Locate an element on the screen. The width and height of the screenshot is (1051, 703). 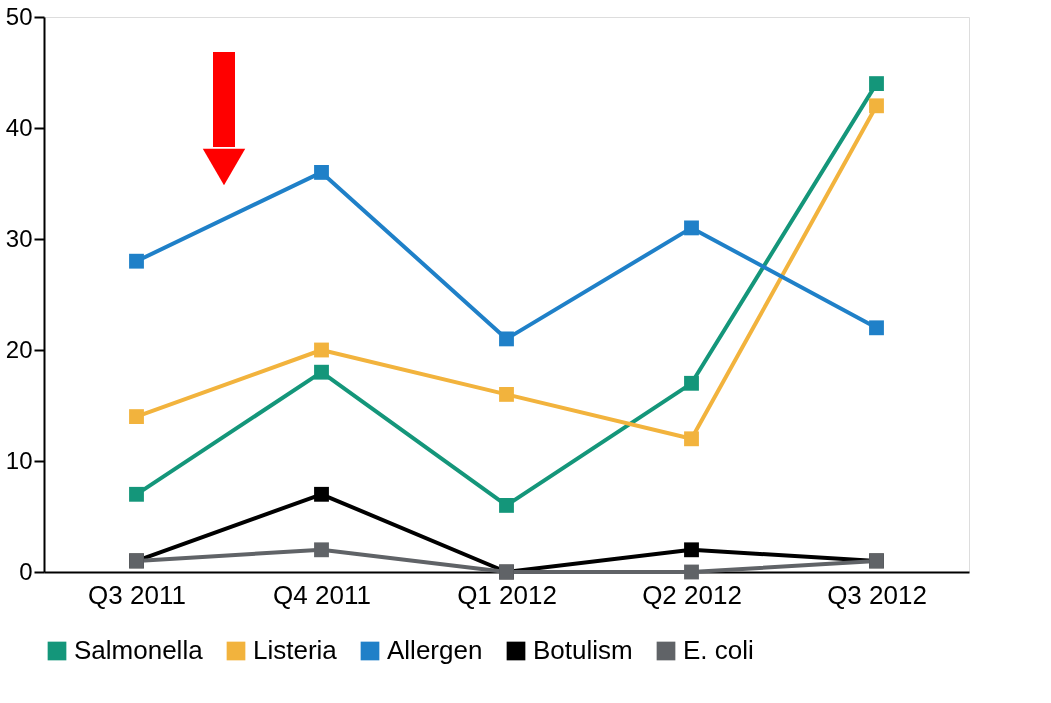
x-tick-label: Q3 2011 is located at coordinates (137, 594).